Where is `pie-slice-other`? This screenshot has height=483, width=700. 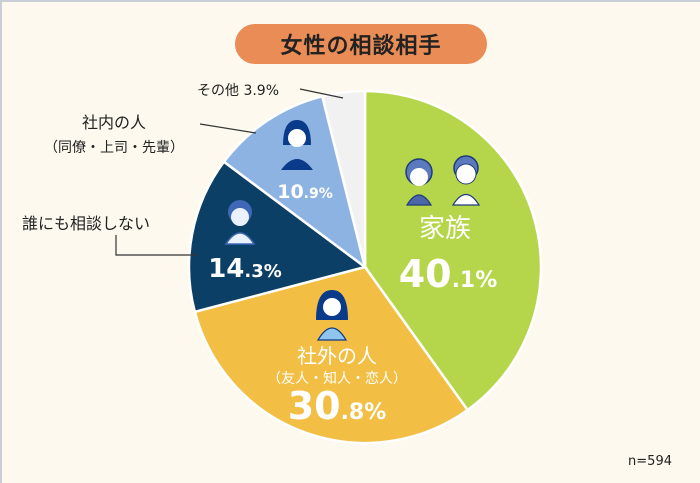
pie-slice-other is located at coordinates (343, 178).